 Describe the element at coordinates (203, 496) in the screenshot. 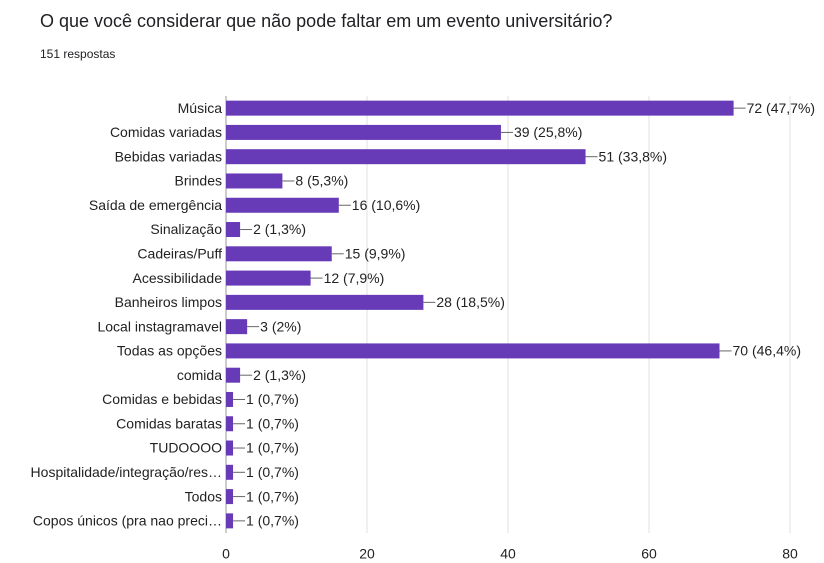

I see `y-tick-label: Todos` at that location.